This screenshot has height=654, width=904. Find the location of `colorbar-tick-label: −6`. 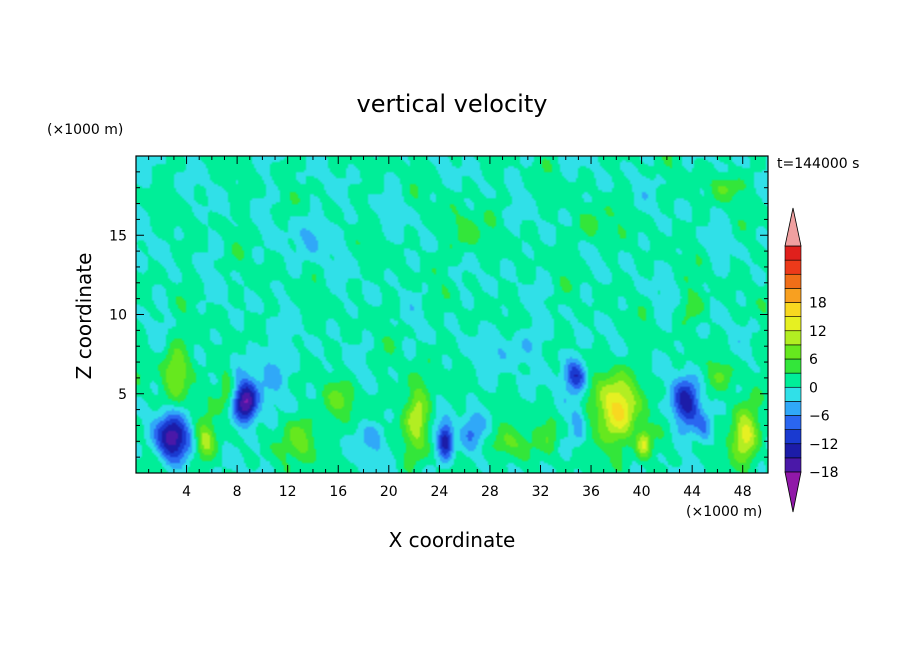

colorbar-tick-label: −6 is located at coordinates (819, 417).